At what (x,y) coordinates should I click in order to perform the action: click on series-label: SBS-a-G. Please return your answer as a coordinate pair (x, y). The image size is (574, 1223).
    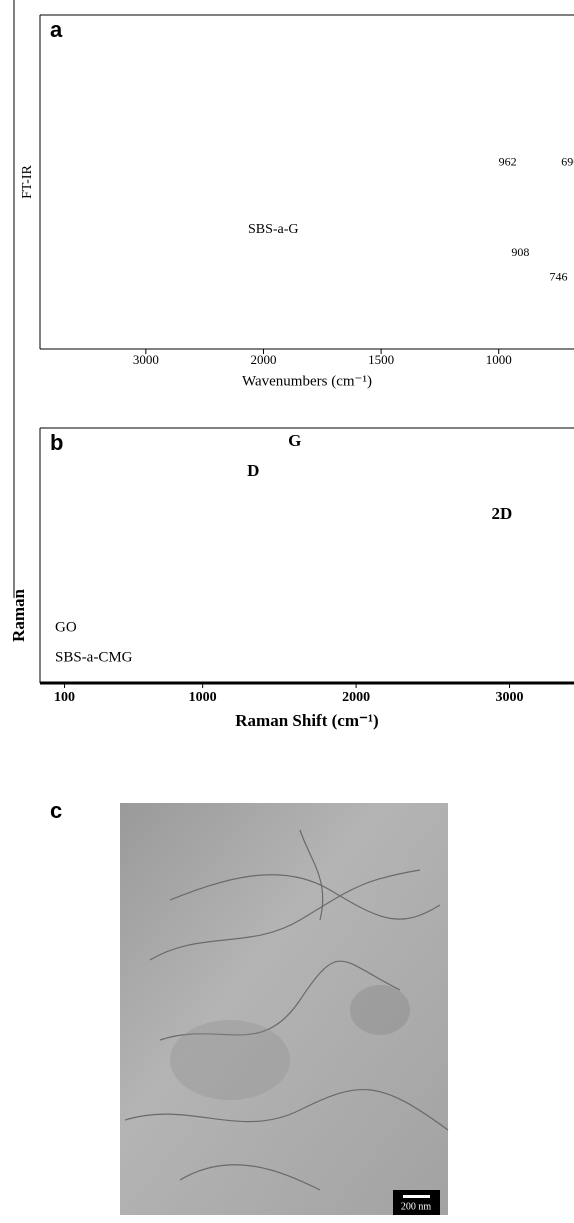
    Looking at the image, I should click on (273, 229).